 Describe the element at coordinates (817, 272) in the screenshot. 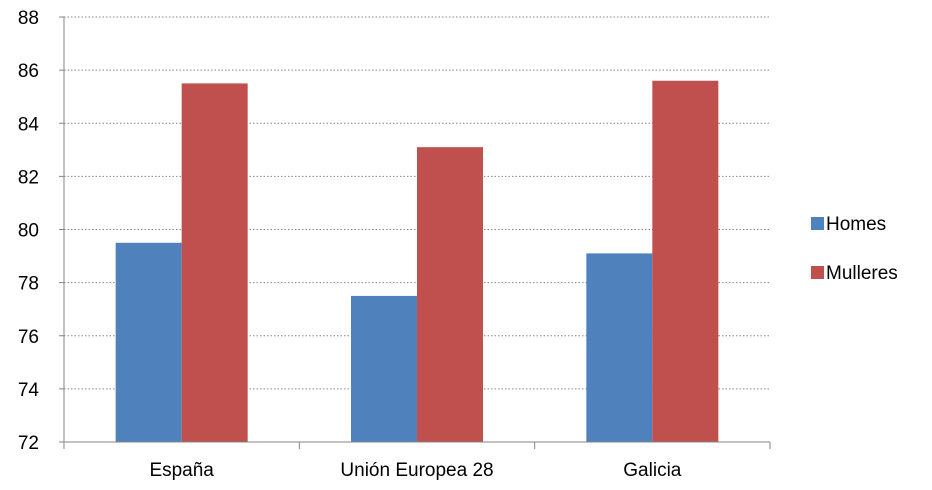

I see `legend-swatch-mulleres` at that location.